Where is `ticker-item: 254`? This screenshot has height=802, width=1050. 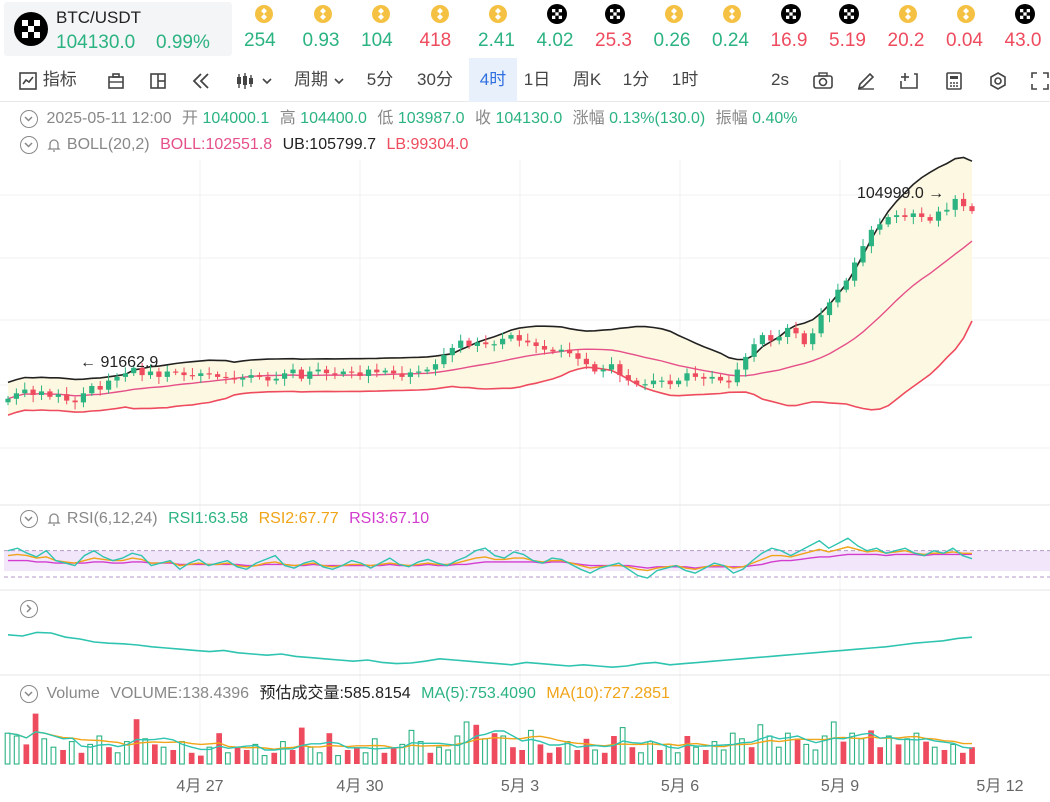
ticker-item: 254 is located at coordinates (269, 28).